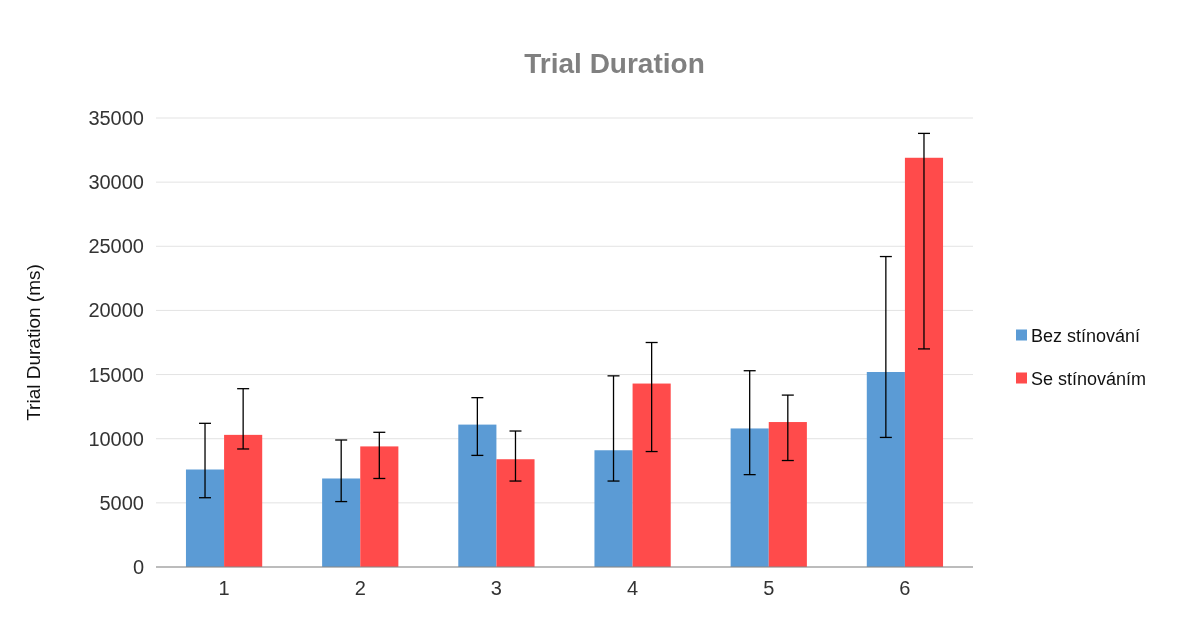 The width and height of the screenshot is (1177, 620). What do you see at coordinates (116, 310) in the screenshot?
I see `y-tick-label: 20000` at bounding box center [116, 310].